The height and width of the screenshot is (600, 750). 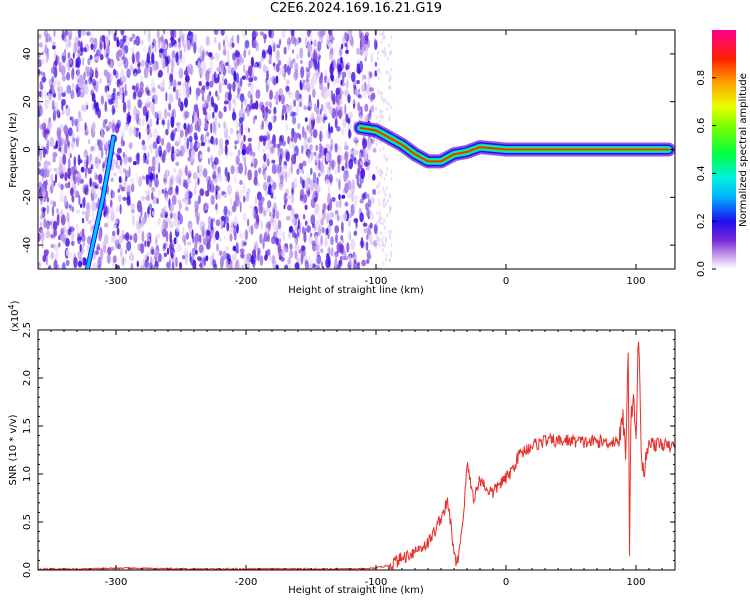 What do you see at coordinates (506, 281) in the screenshot?
I see `x-tick-label: 0` at bounding box center [506, 281].